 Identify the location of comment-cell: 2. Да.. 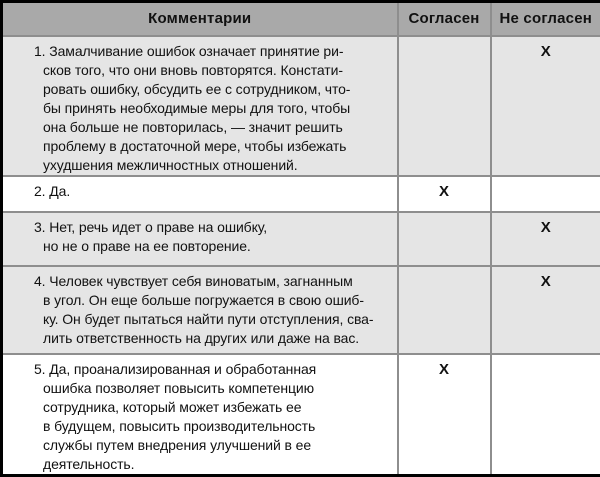
(200, 194).